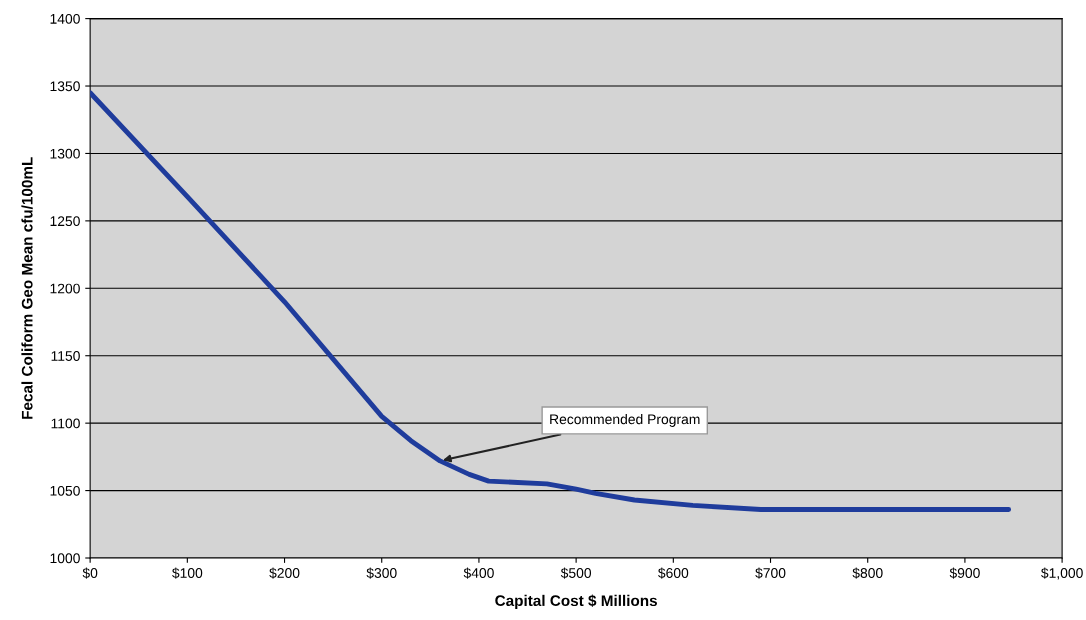 This screenshot has height=620, width=1086. Describe the element at coordinates (867, 573) in the screenshot. I see `x-tick-label: $800` at that location.